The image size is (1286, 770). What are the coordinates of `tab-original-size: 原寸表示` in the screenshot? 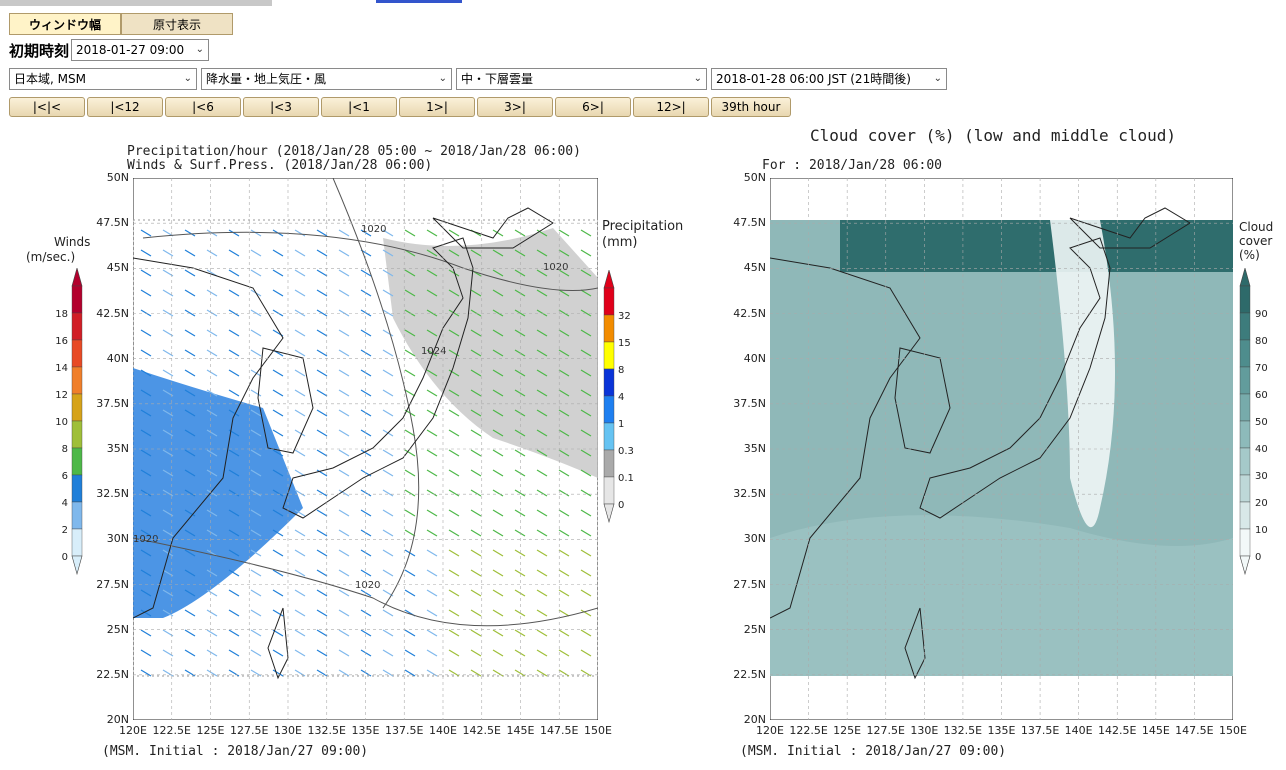 It's located at (177, 24).